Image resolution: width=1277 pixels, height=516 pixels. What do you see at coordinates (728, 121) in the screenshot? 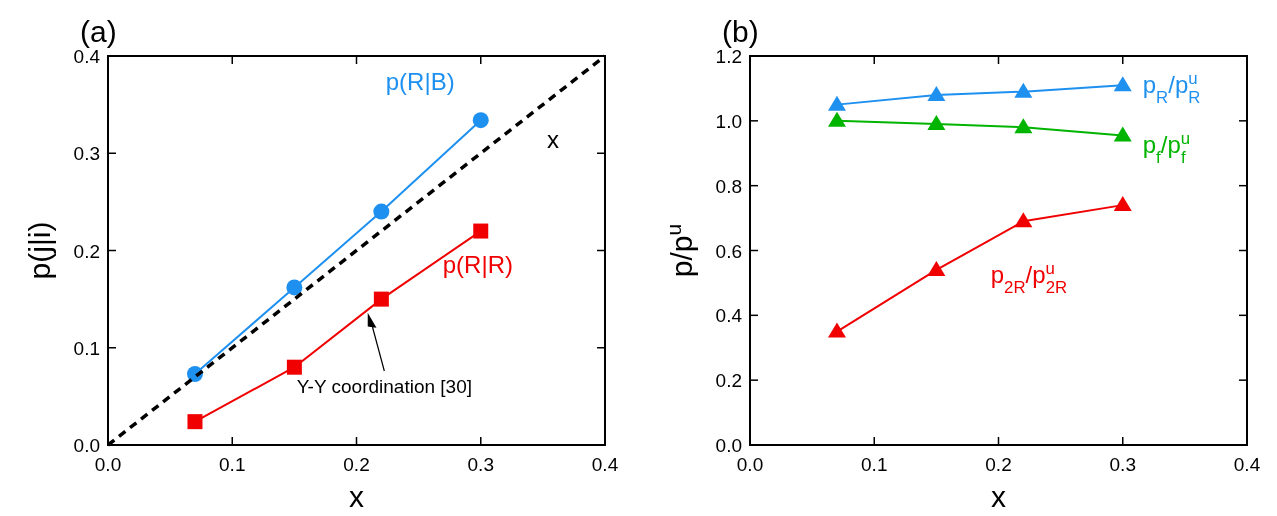
I see `y-tick-label: 1.0` at bounding box center [728, 121].